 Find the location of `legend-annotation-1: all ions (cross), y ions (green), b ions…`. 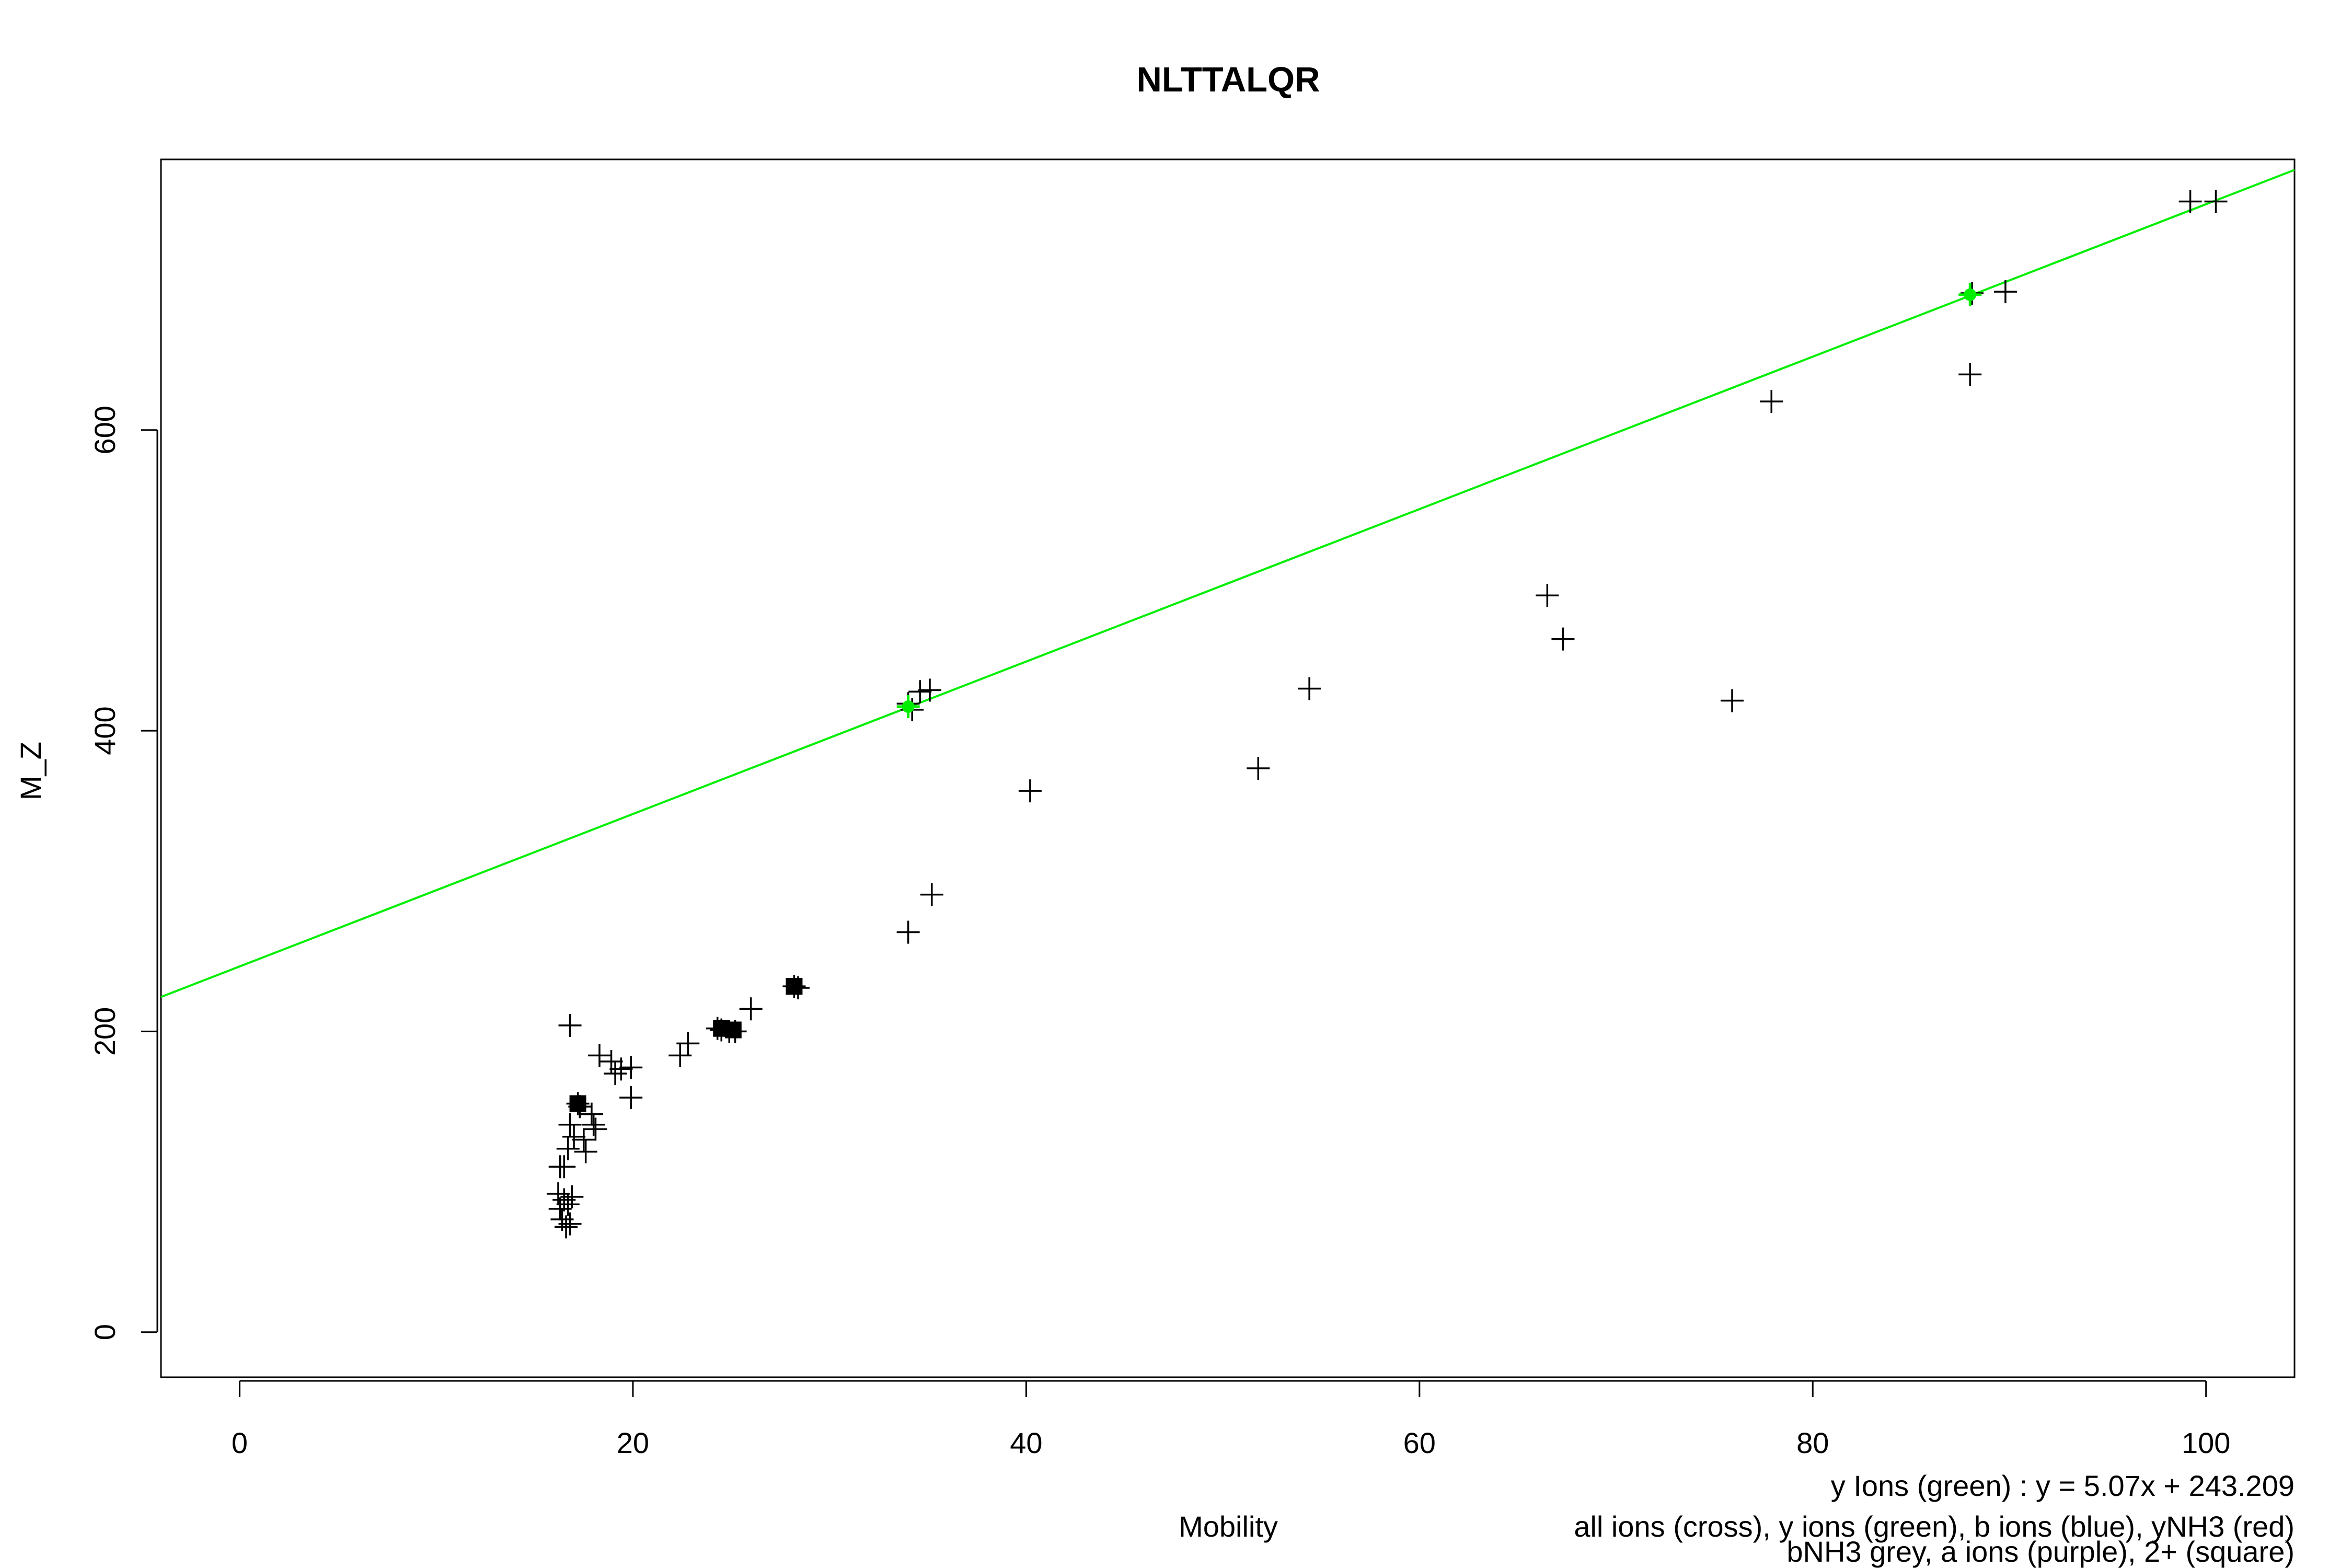

legend-annotation-1: all ions (cross), y ions (green), b ions… is located at coordinates (1934, 1526).